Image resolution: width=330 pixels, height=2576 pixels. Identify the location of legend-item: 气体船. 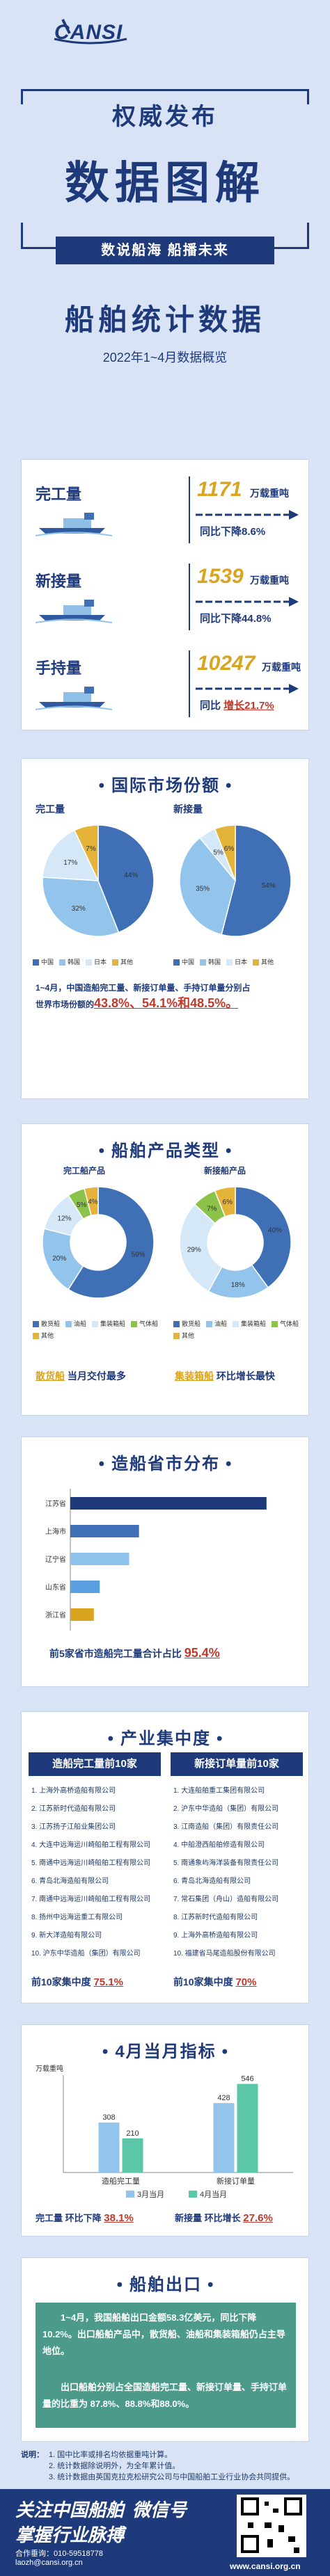
(282, 1324).